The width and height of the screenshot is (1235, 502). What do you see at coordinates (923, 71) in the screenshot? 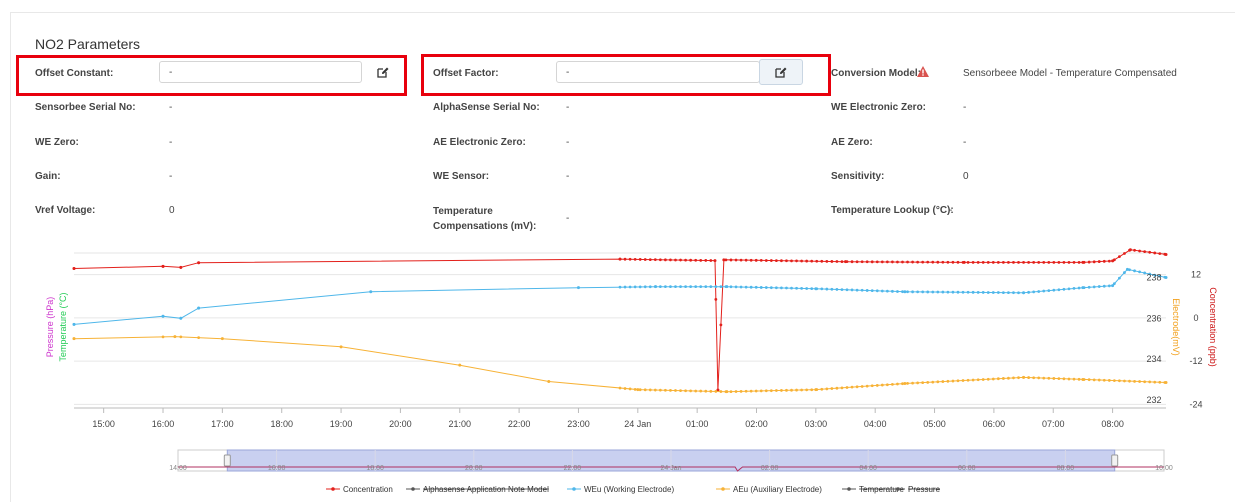
I see `warning-icon` at bounding box center [923, 71].